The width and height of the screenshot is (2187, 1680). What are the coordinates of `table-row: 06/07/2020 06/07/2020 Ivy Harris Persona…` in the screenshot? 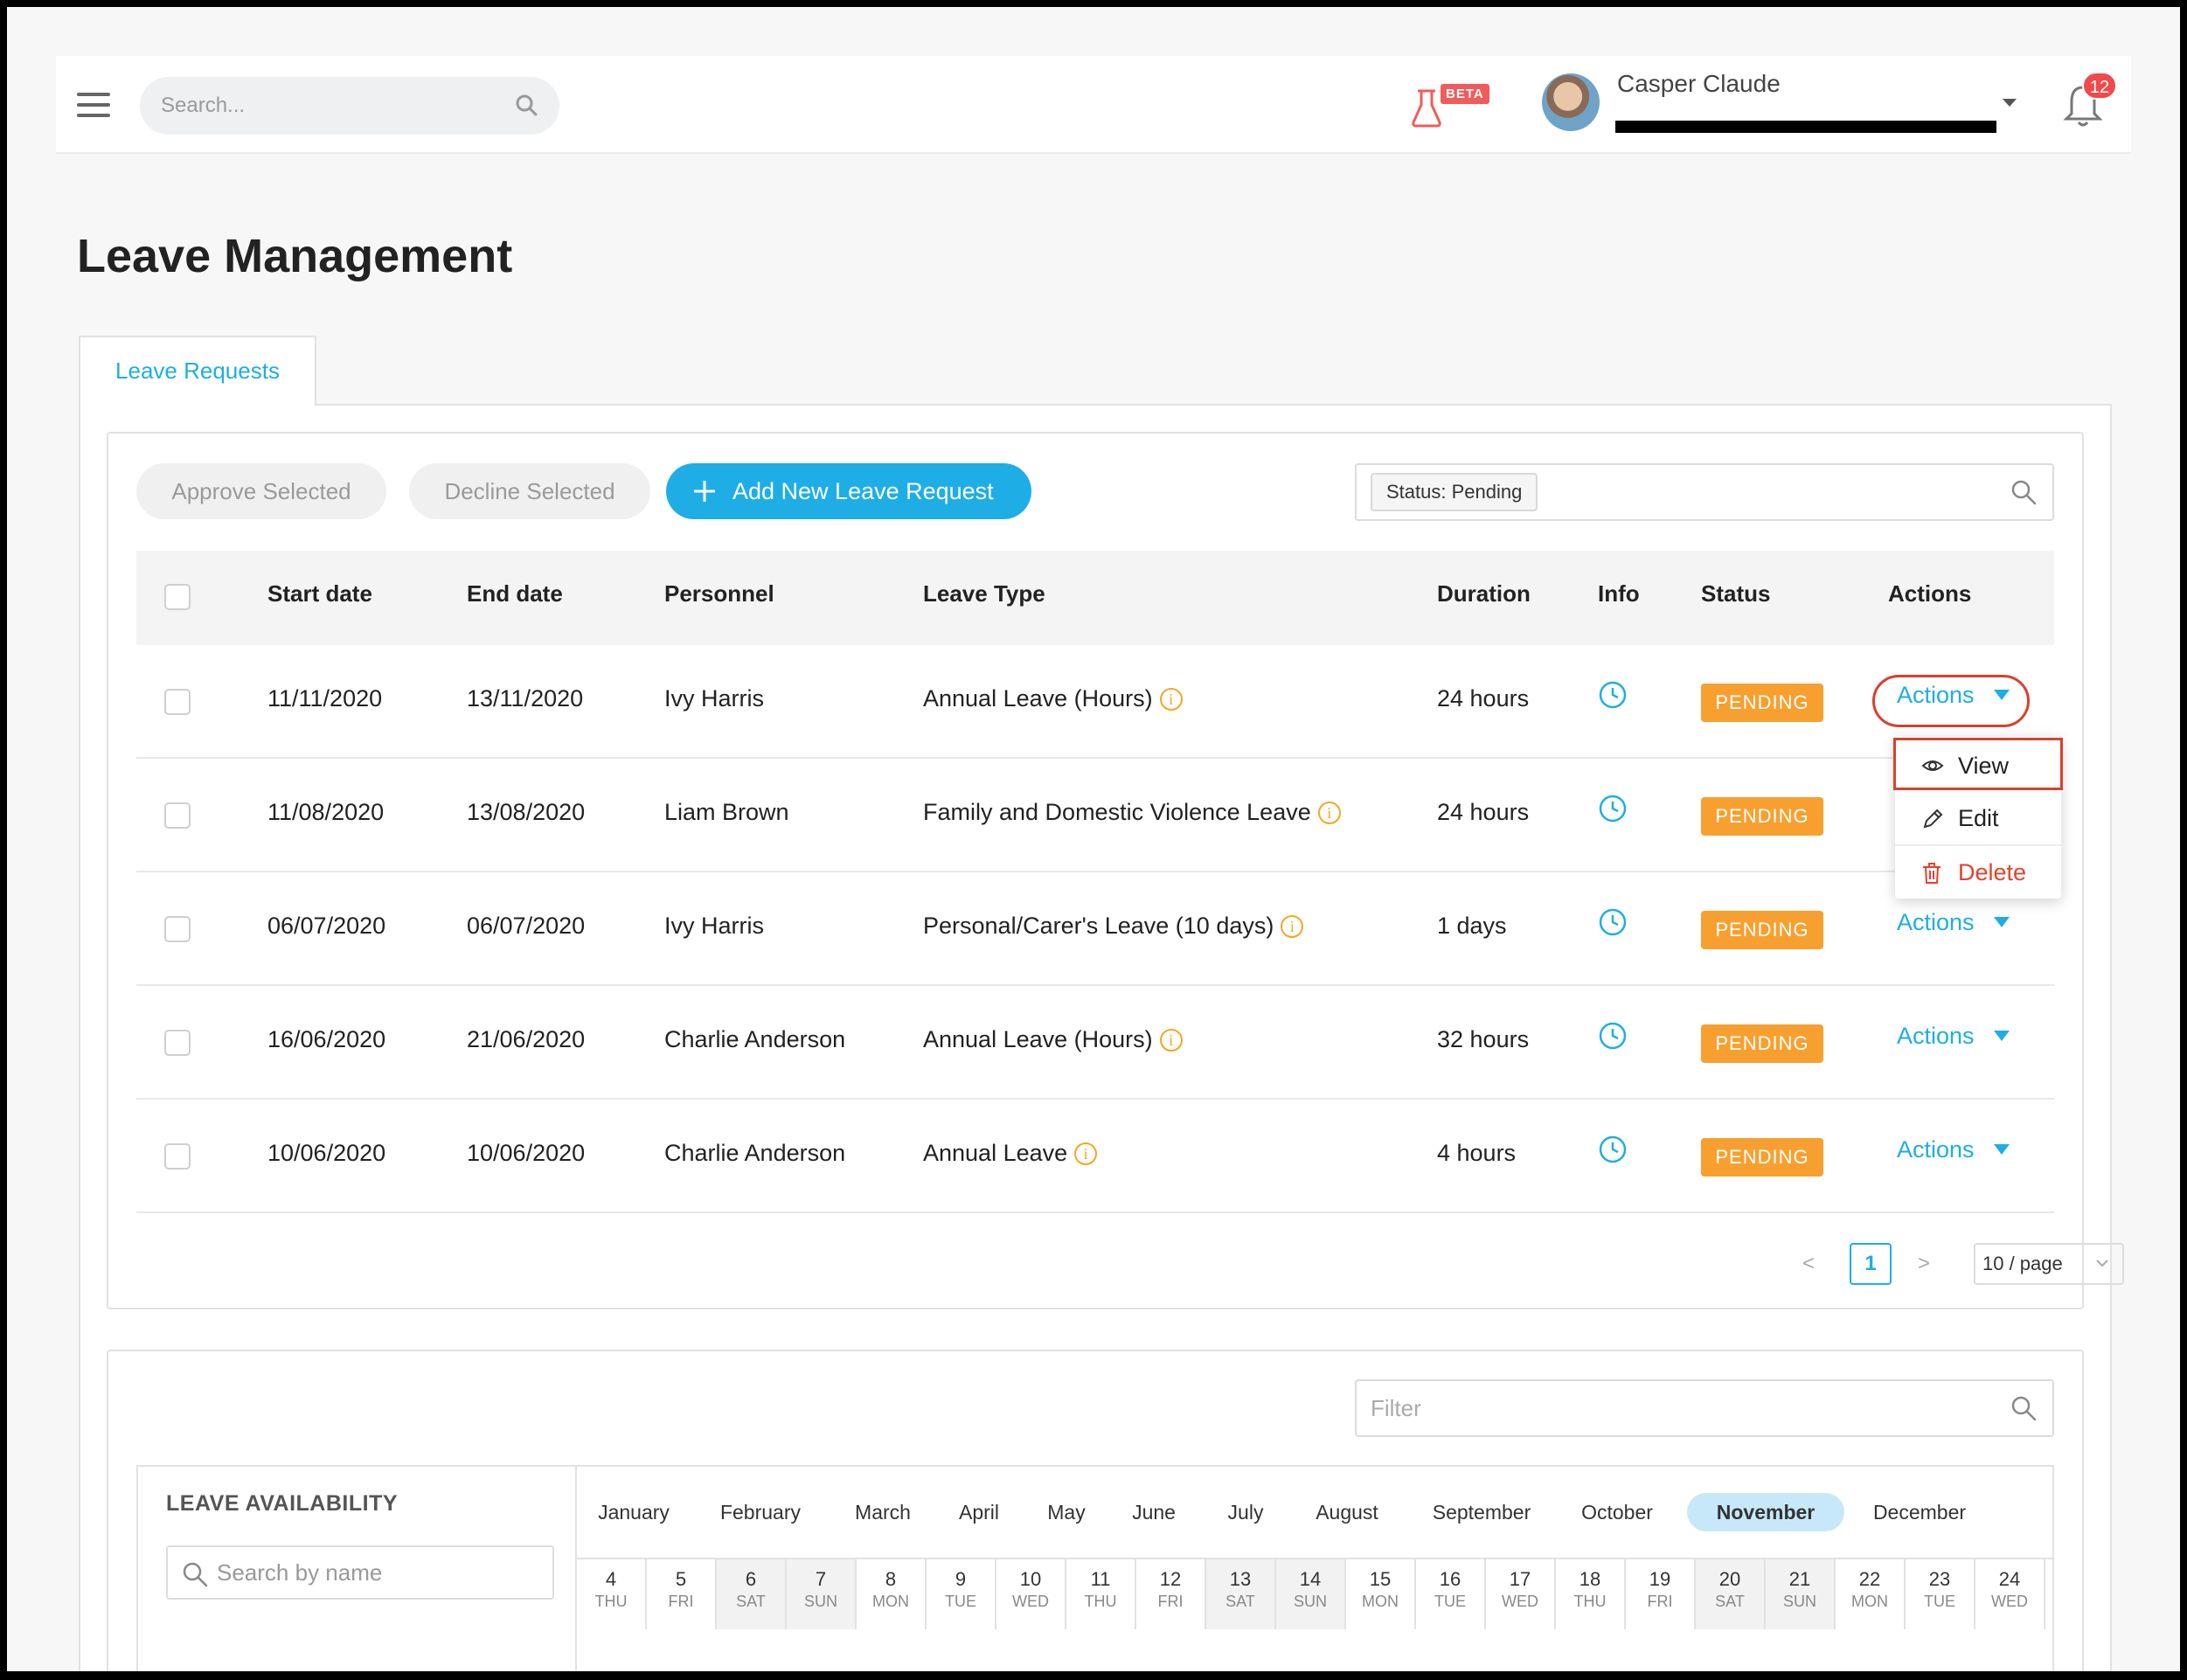 It's located at (1095, 929).